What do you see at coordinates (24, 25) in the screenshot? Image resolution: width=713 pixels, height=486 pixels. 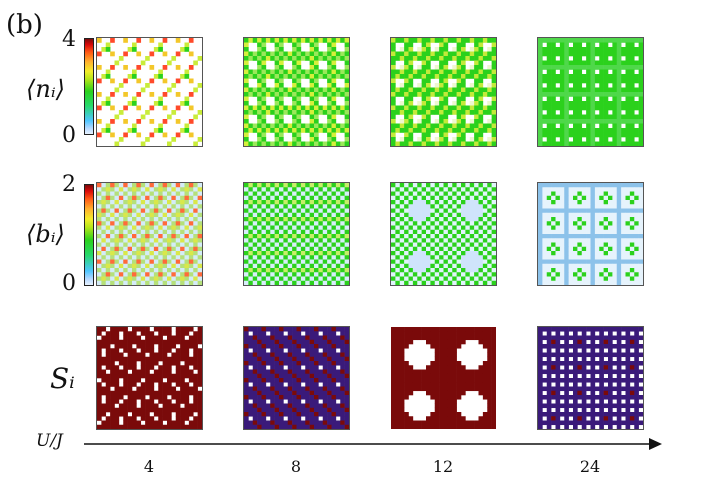 I see `panel-label: (b)` at bounding box center [24, 25].